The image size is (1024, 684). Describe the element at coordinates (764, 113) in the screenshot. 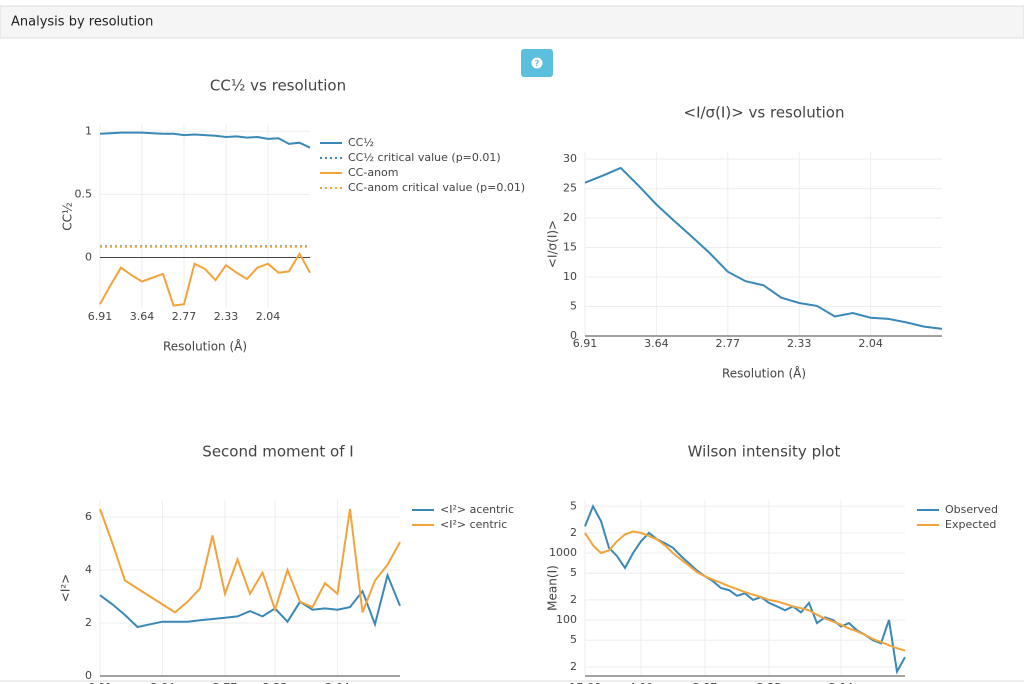

I see `chart-title: <I/σ(I)> vs resolution` at that location.